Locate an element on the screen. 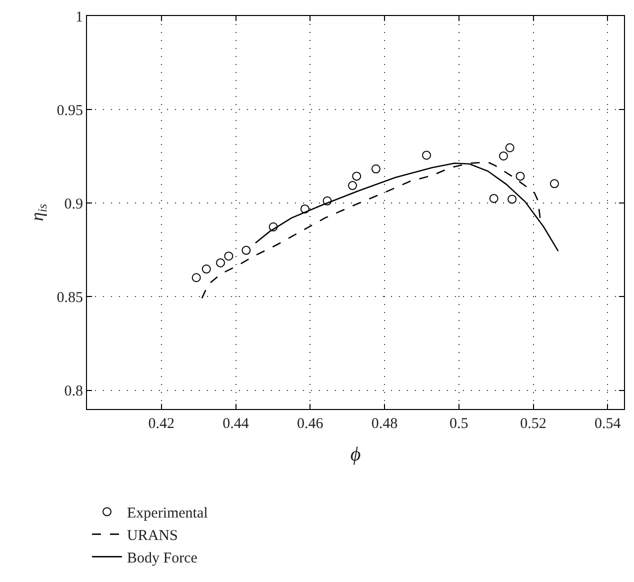  y-tick-label: 0.8 is located at coordinates (73, 392).